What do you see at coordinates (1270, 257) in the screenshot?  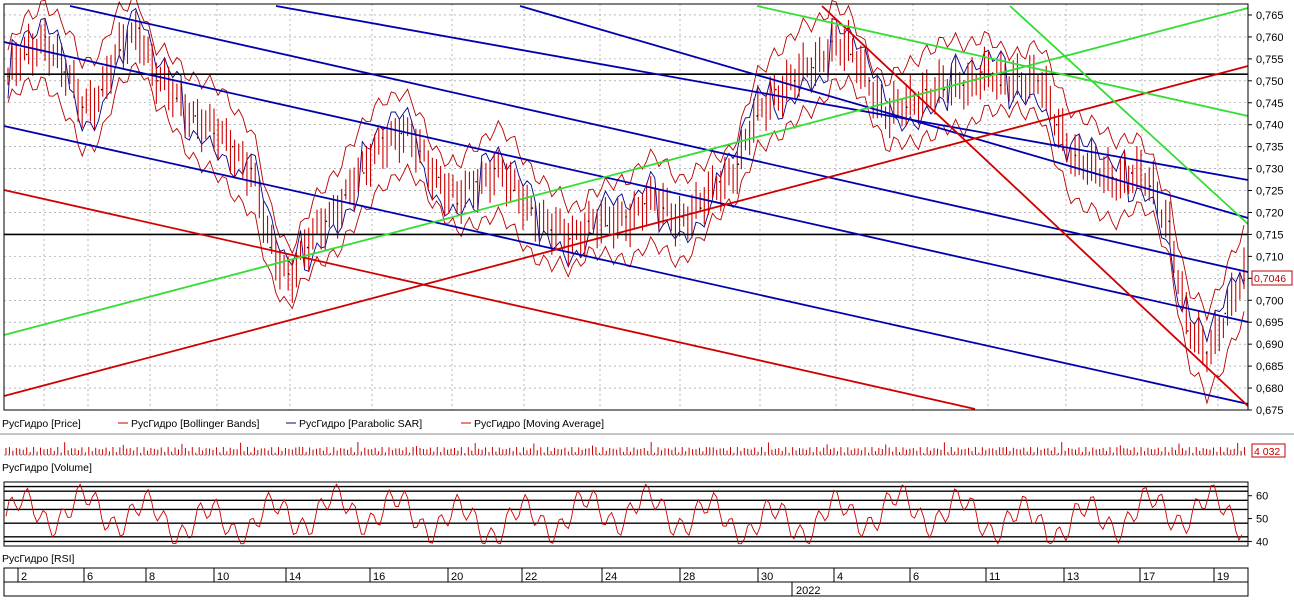 I see `y-tick-label: 0,710` at bounding box center [1270, 257].